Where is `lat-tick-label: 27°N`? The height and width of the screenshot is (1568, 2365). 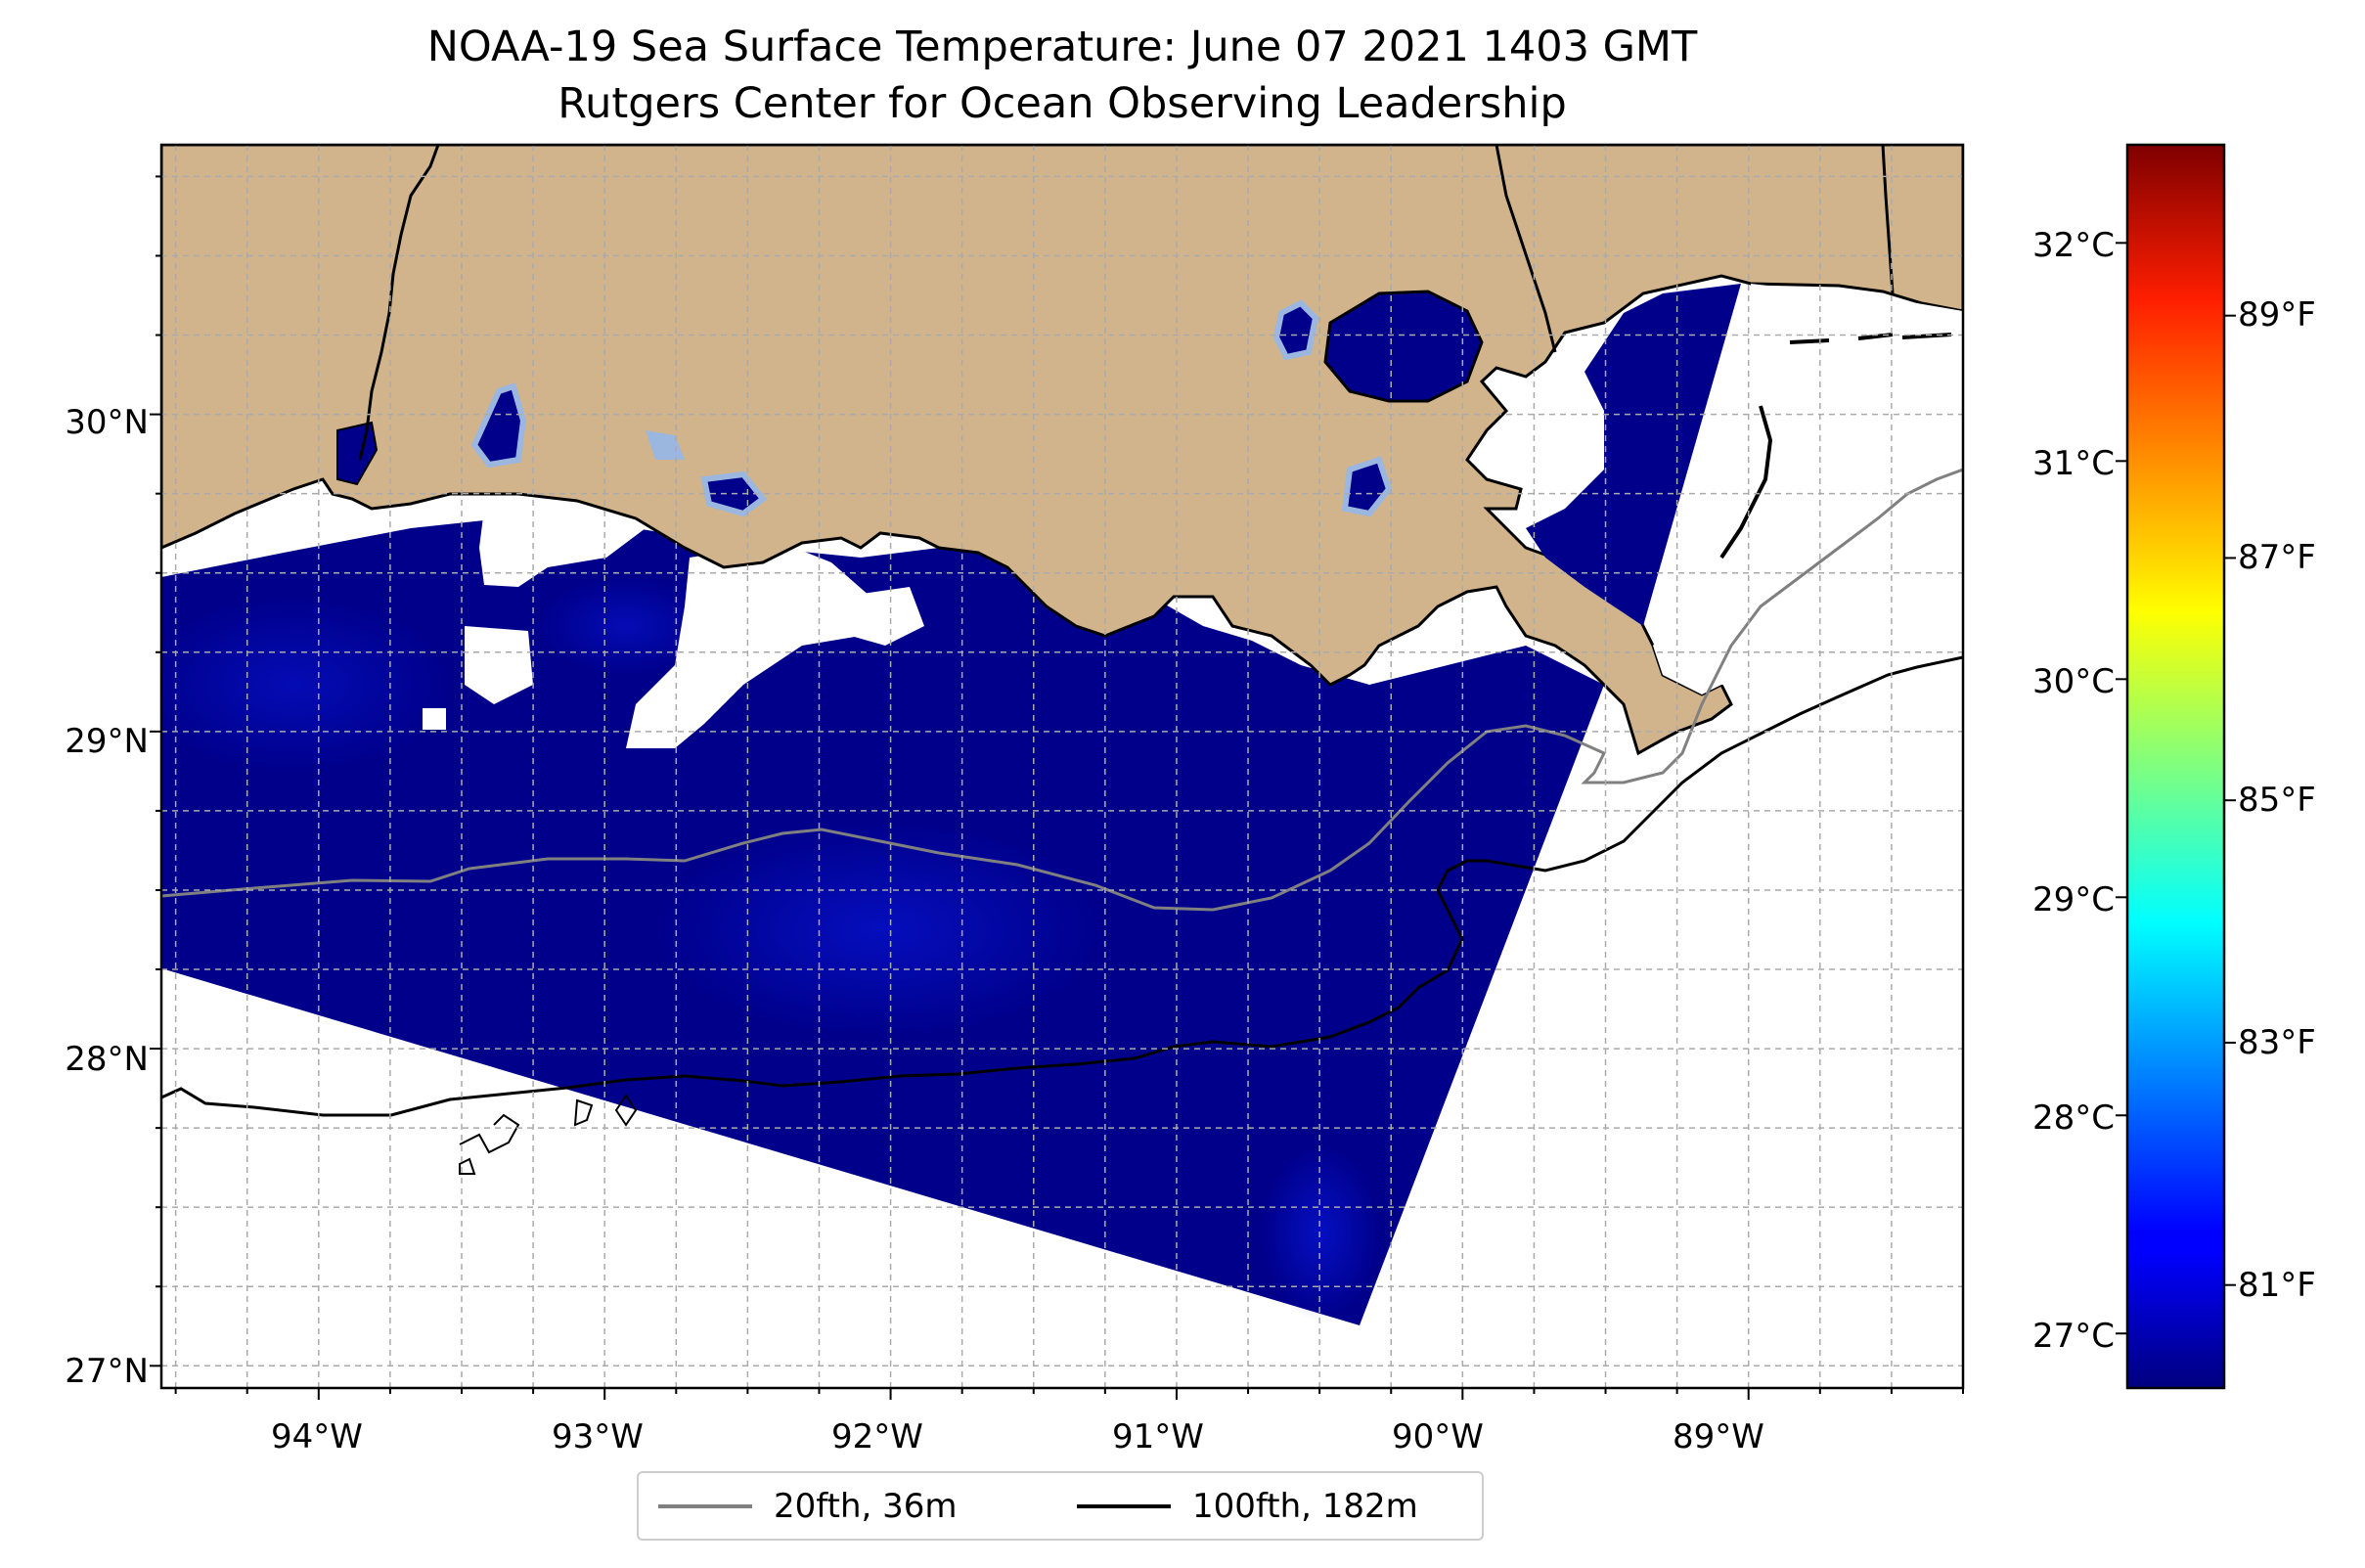
lat-tick-label: 27°N is located at coordinates (107, 1371).